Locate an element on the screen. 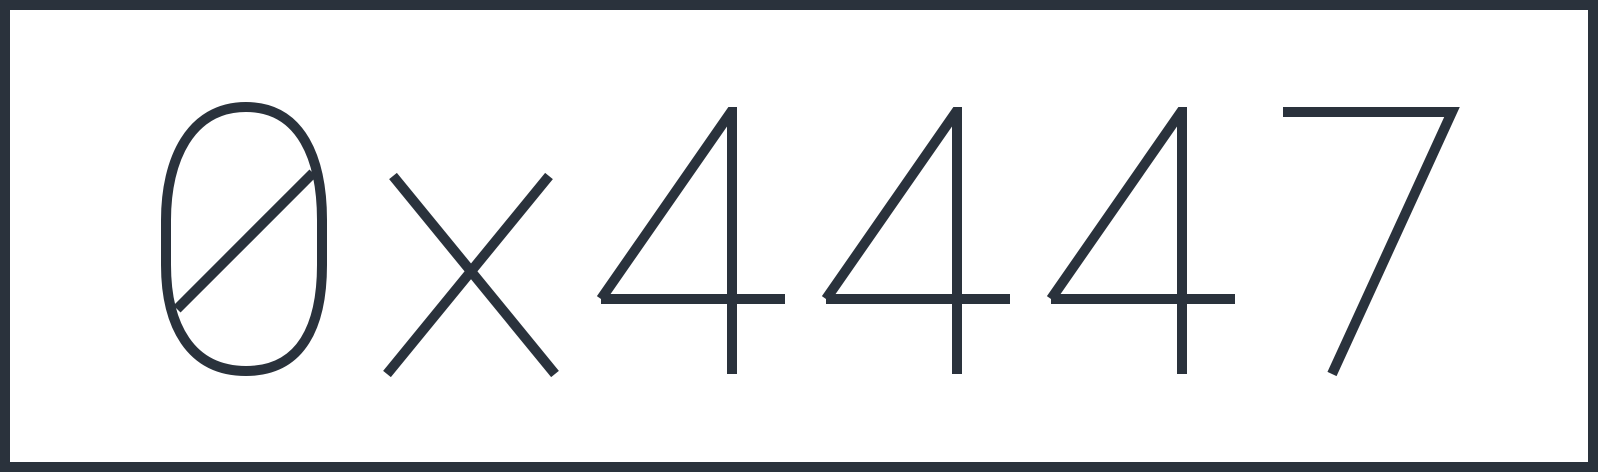 Image resolution: width=1598 pixels, height=472 pixels. char-x is located at coordinates (471, 275).